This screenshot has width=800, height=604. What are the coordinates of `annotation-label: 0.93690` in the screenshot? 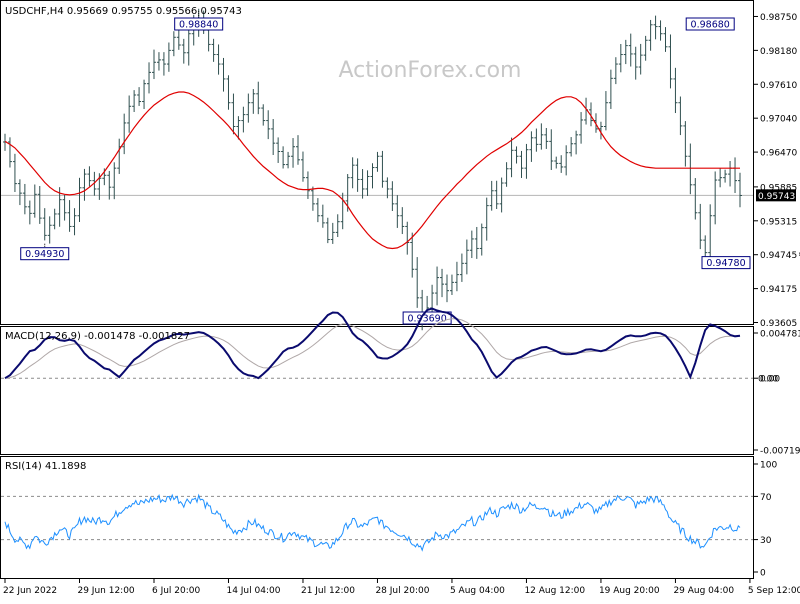 It's located at (426, 319).